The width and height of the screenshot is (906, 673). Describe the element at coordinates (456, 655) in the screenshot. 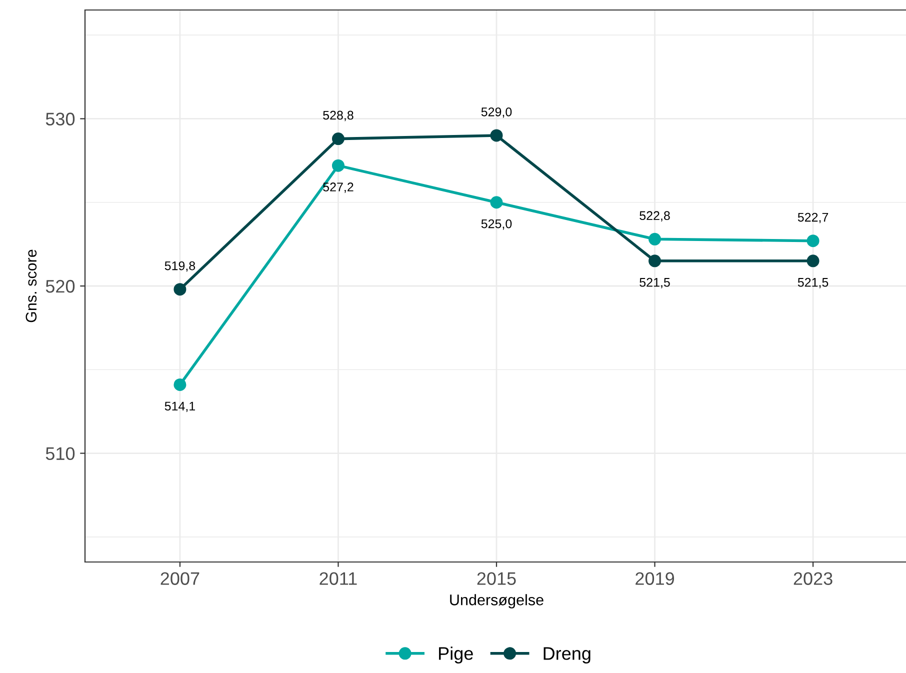

I see `legend-label: Pige` at that location.